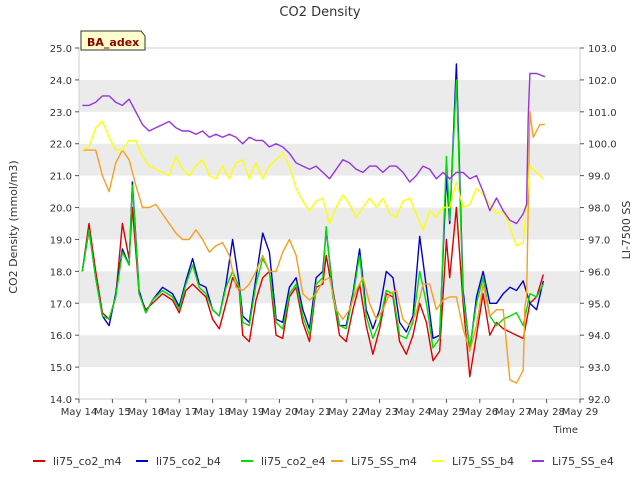 This screenshot has width=640, height=480. Describe the element at coordinates (13, 226) in the screenshot. I see `y-axis-label: CO2 Density (mmol/m3)` at that location.